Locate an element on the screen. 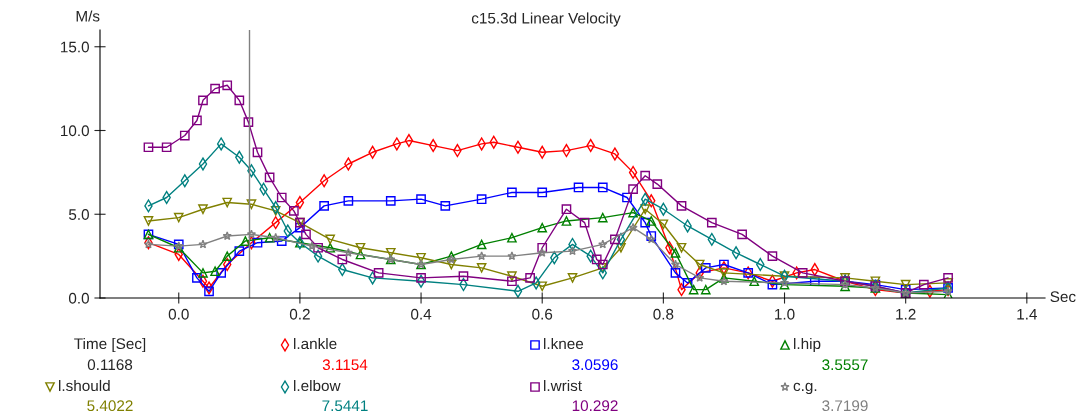  x-tick-label: 1.0 is located at coordinates (785, 314).